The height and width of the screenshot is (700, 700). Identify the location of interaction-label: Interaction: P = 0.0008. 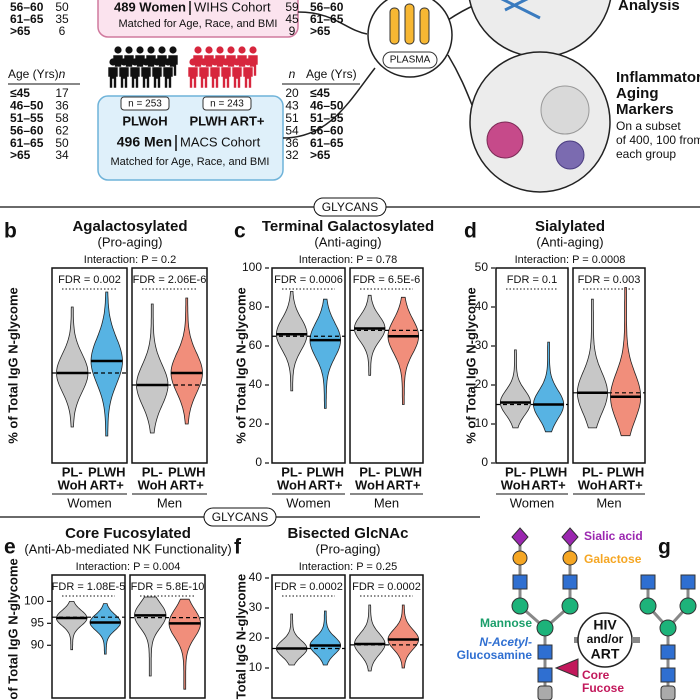
(570, 260).